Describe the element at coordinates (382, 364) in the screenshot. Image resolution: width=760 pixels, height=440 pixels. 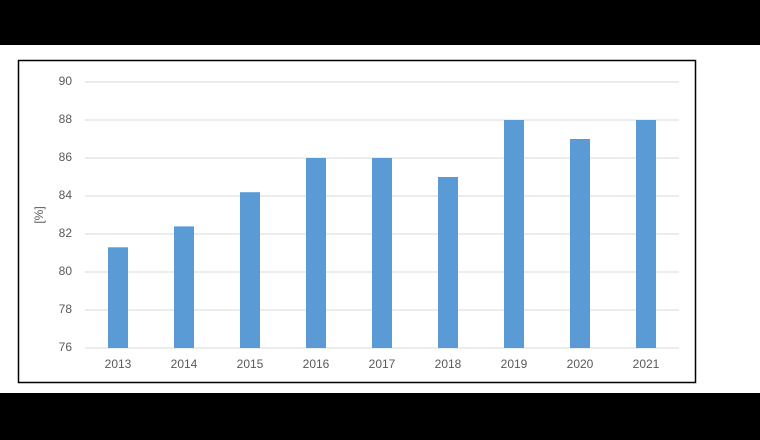
I see `x-tick-label: 2017` at that location.